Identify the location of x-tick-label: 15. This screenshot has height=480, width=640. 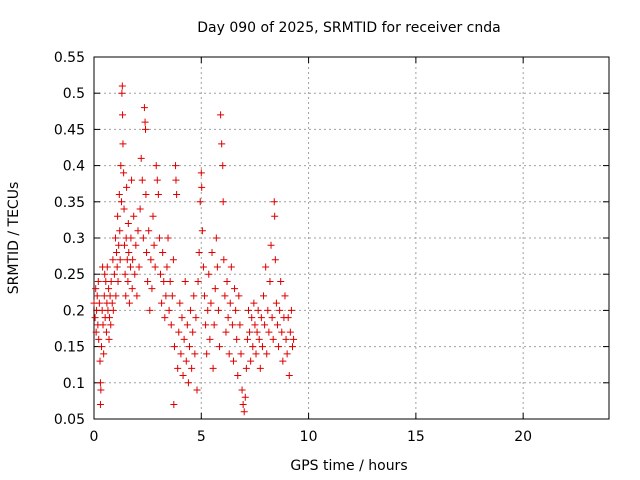
(416, 437).